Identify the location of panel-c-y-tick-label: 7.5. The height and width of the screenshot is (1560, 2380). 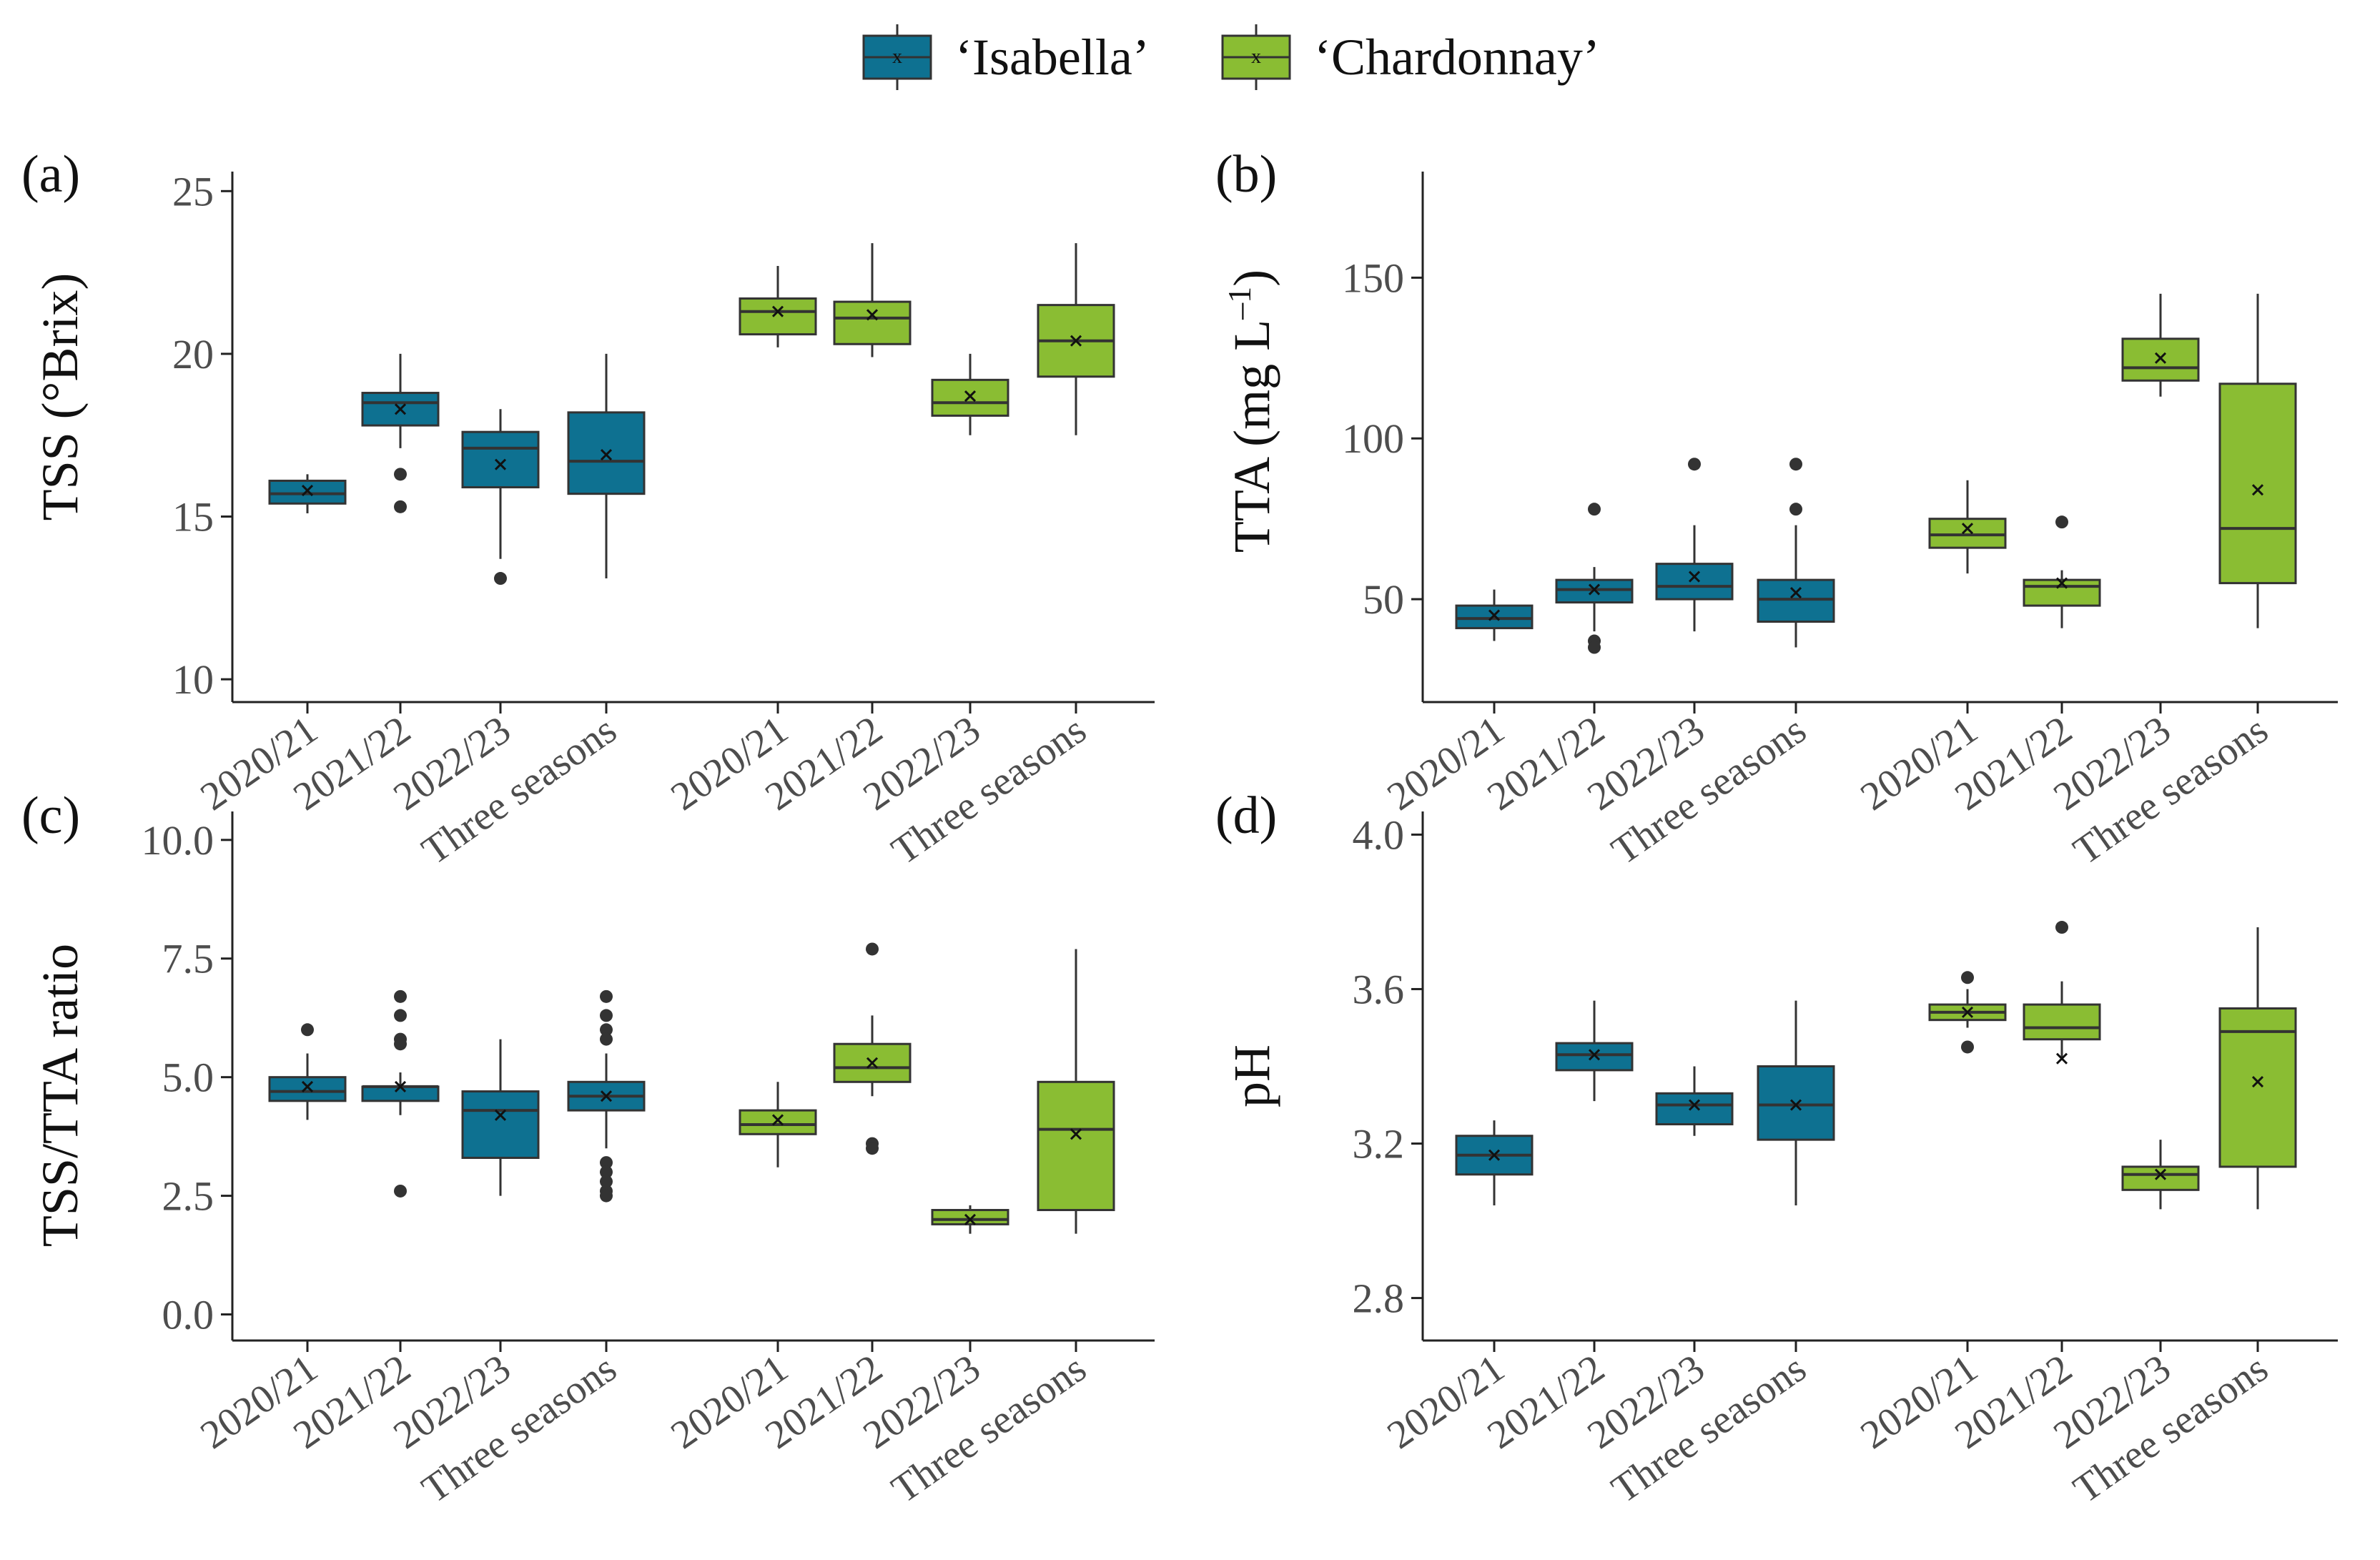
(188, 959).